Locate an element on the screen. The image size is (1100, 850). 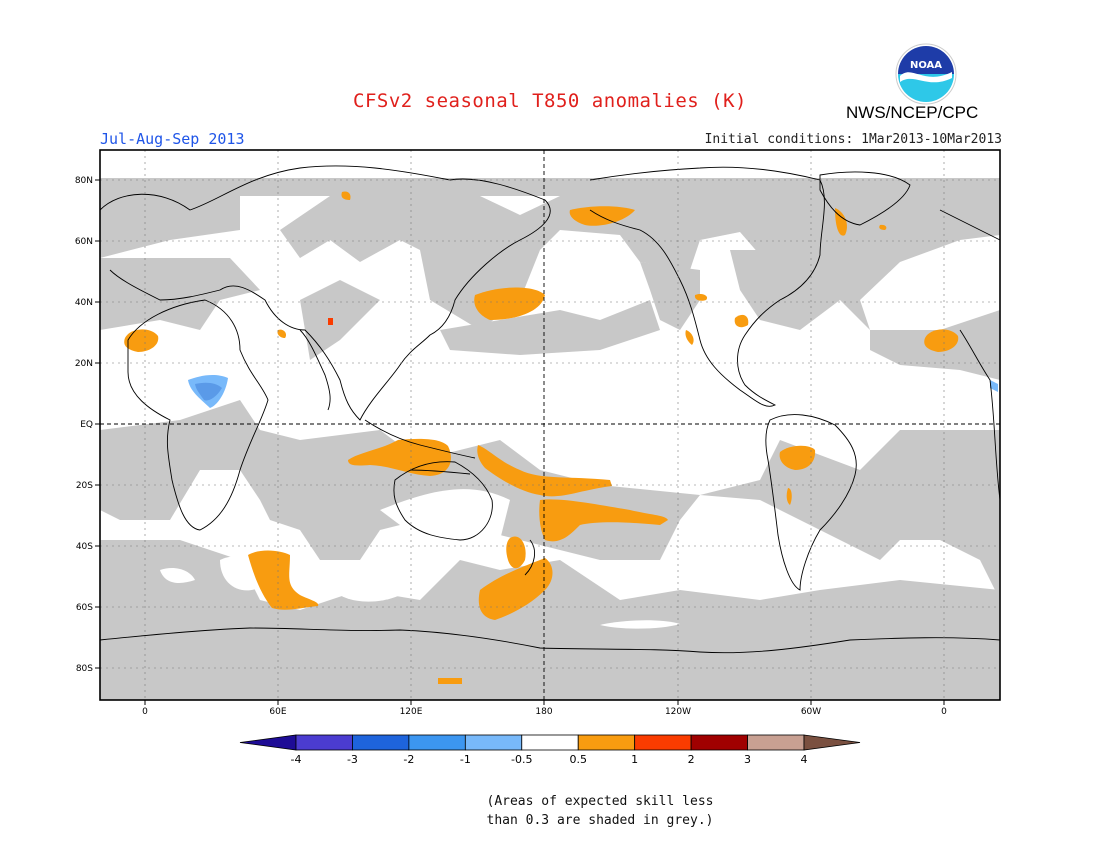
organization-label: NWS/NCEP/CPC is located at coordinates (912, 112).